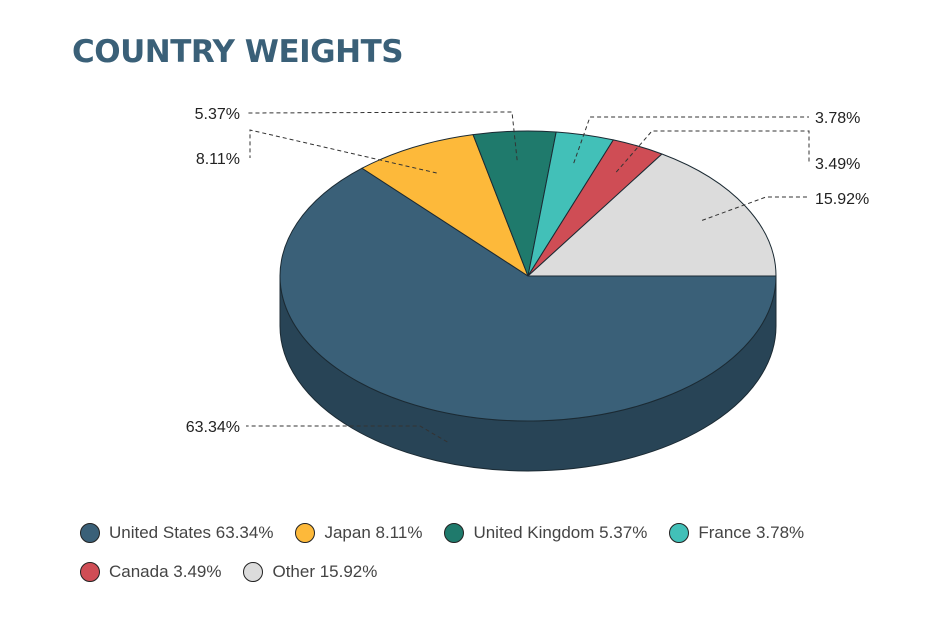  I want to click on legend-item-japan: Japan 8.11%, so click(358, 533).